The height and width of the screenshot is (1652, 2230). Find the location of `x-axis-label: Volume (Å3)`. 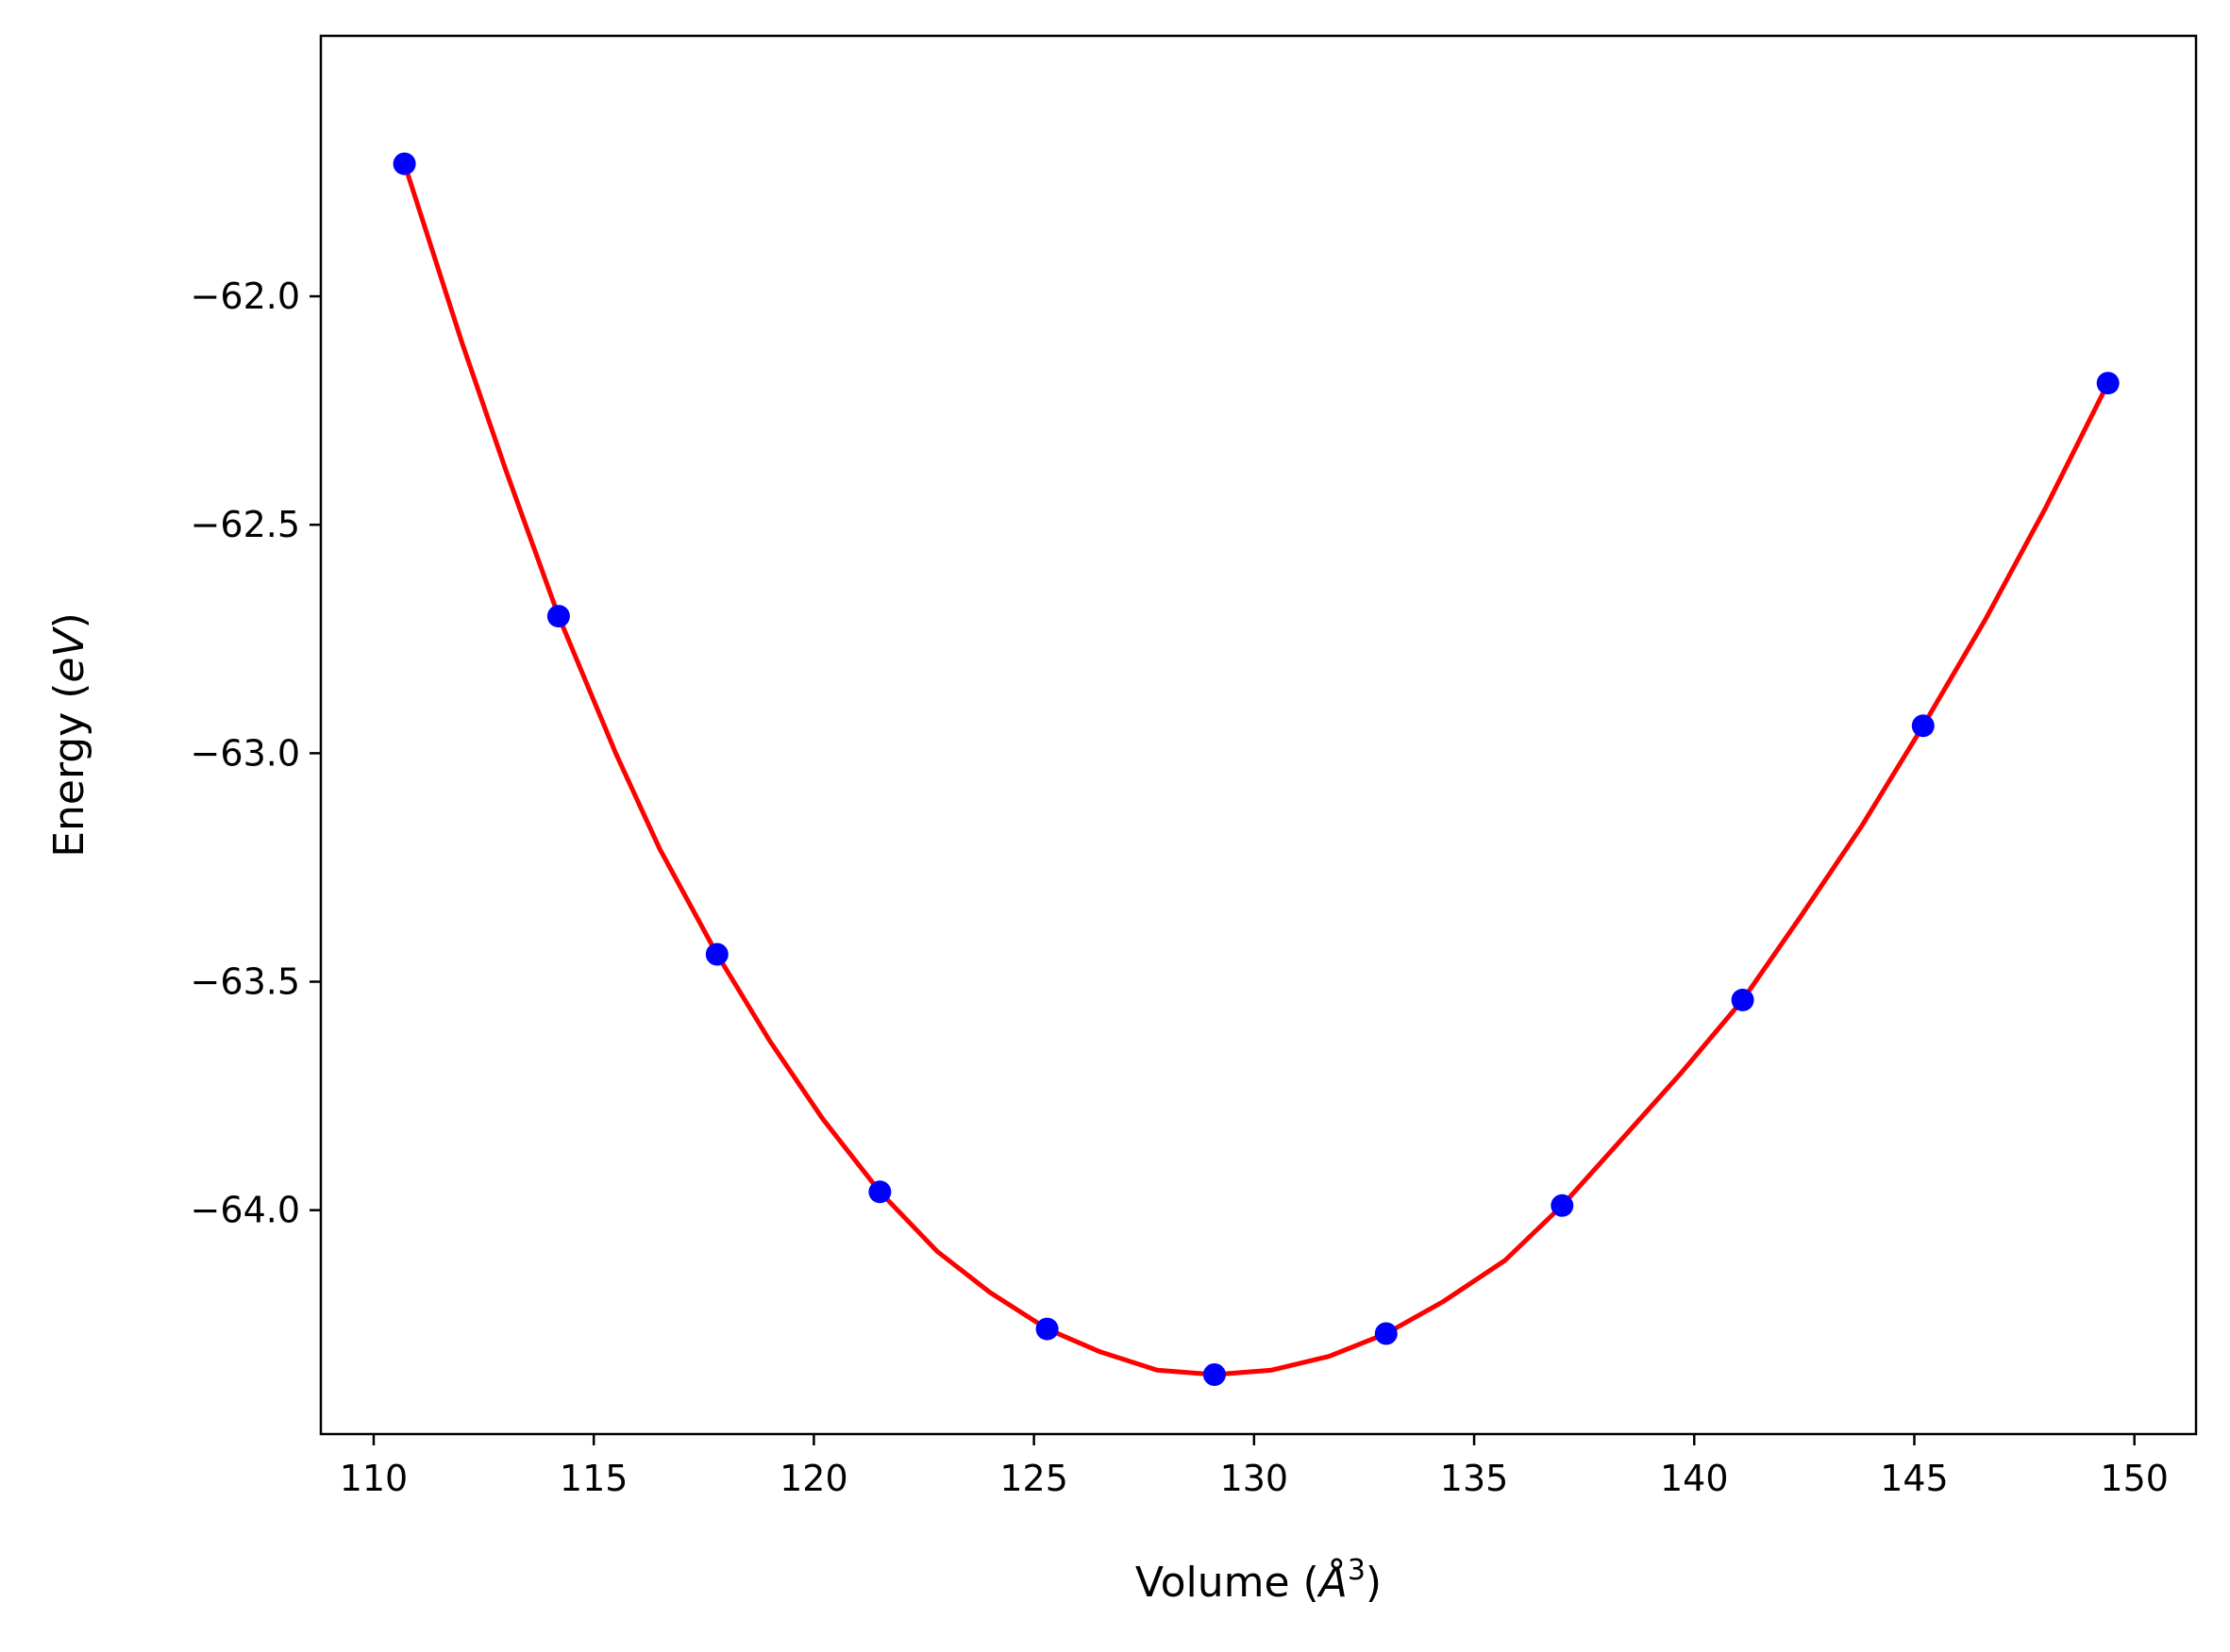

x-axis-label: Volume (Å3) is located at coordinates (1258, 1580).